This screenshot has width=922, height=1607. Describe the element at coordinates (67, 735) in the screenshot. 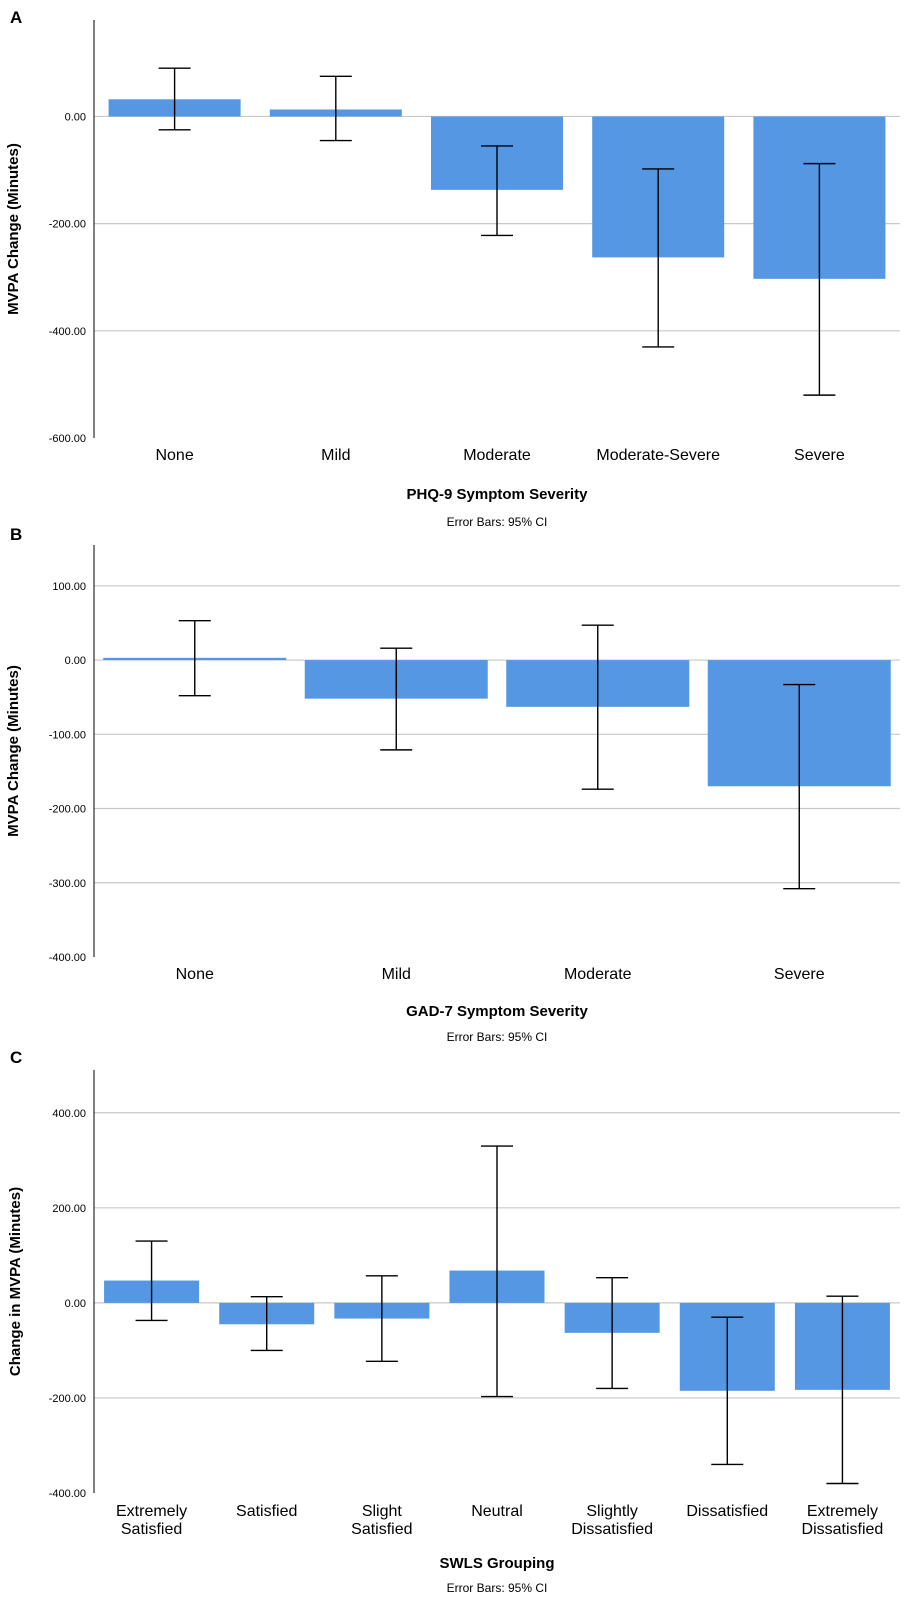

I see `y-tick-label: -100.00` at that location.